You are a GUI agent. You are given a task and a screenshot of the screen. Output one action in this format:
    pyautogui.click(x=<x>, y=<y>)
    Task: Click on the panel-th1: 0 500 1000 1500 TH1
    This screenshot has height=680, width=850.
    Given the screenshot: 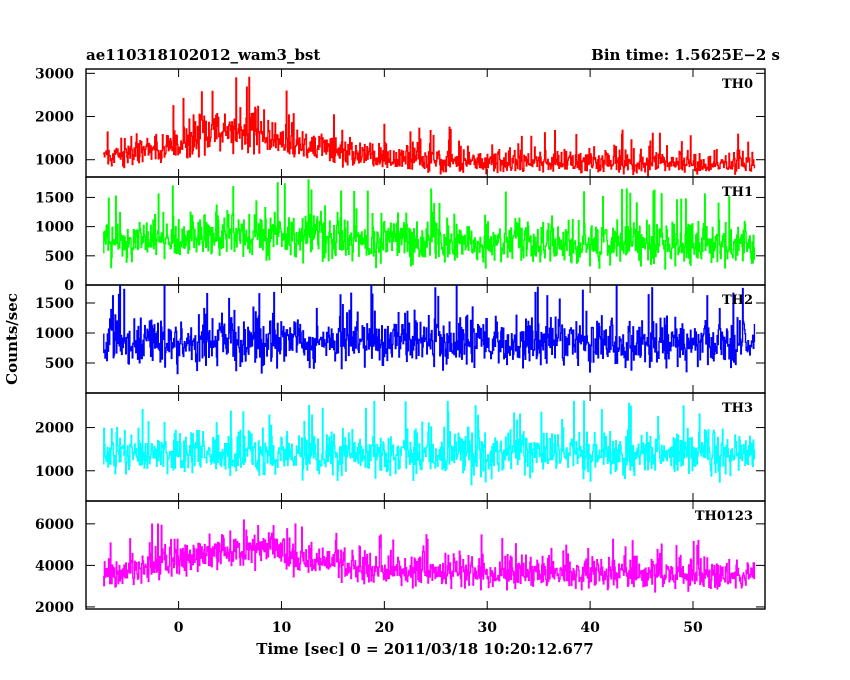 What is the action you would take?
    pyautogui.click(x=400, y=235)
    